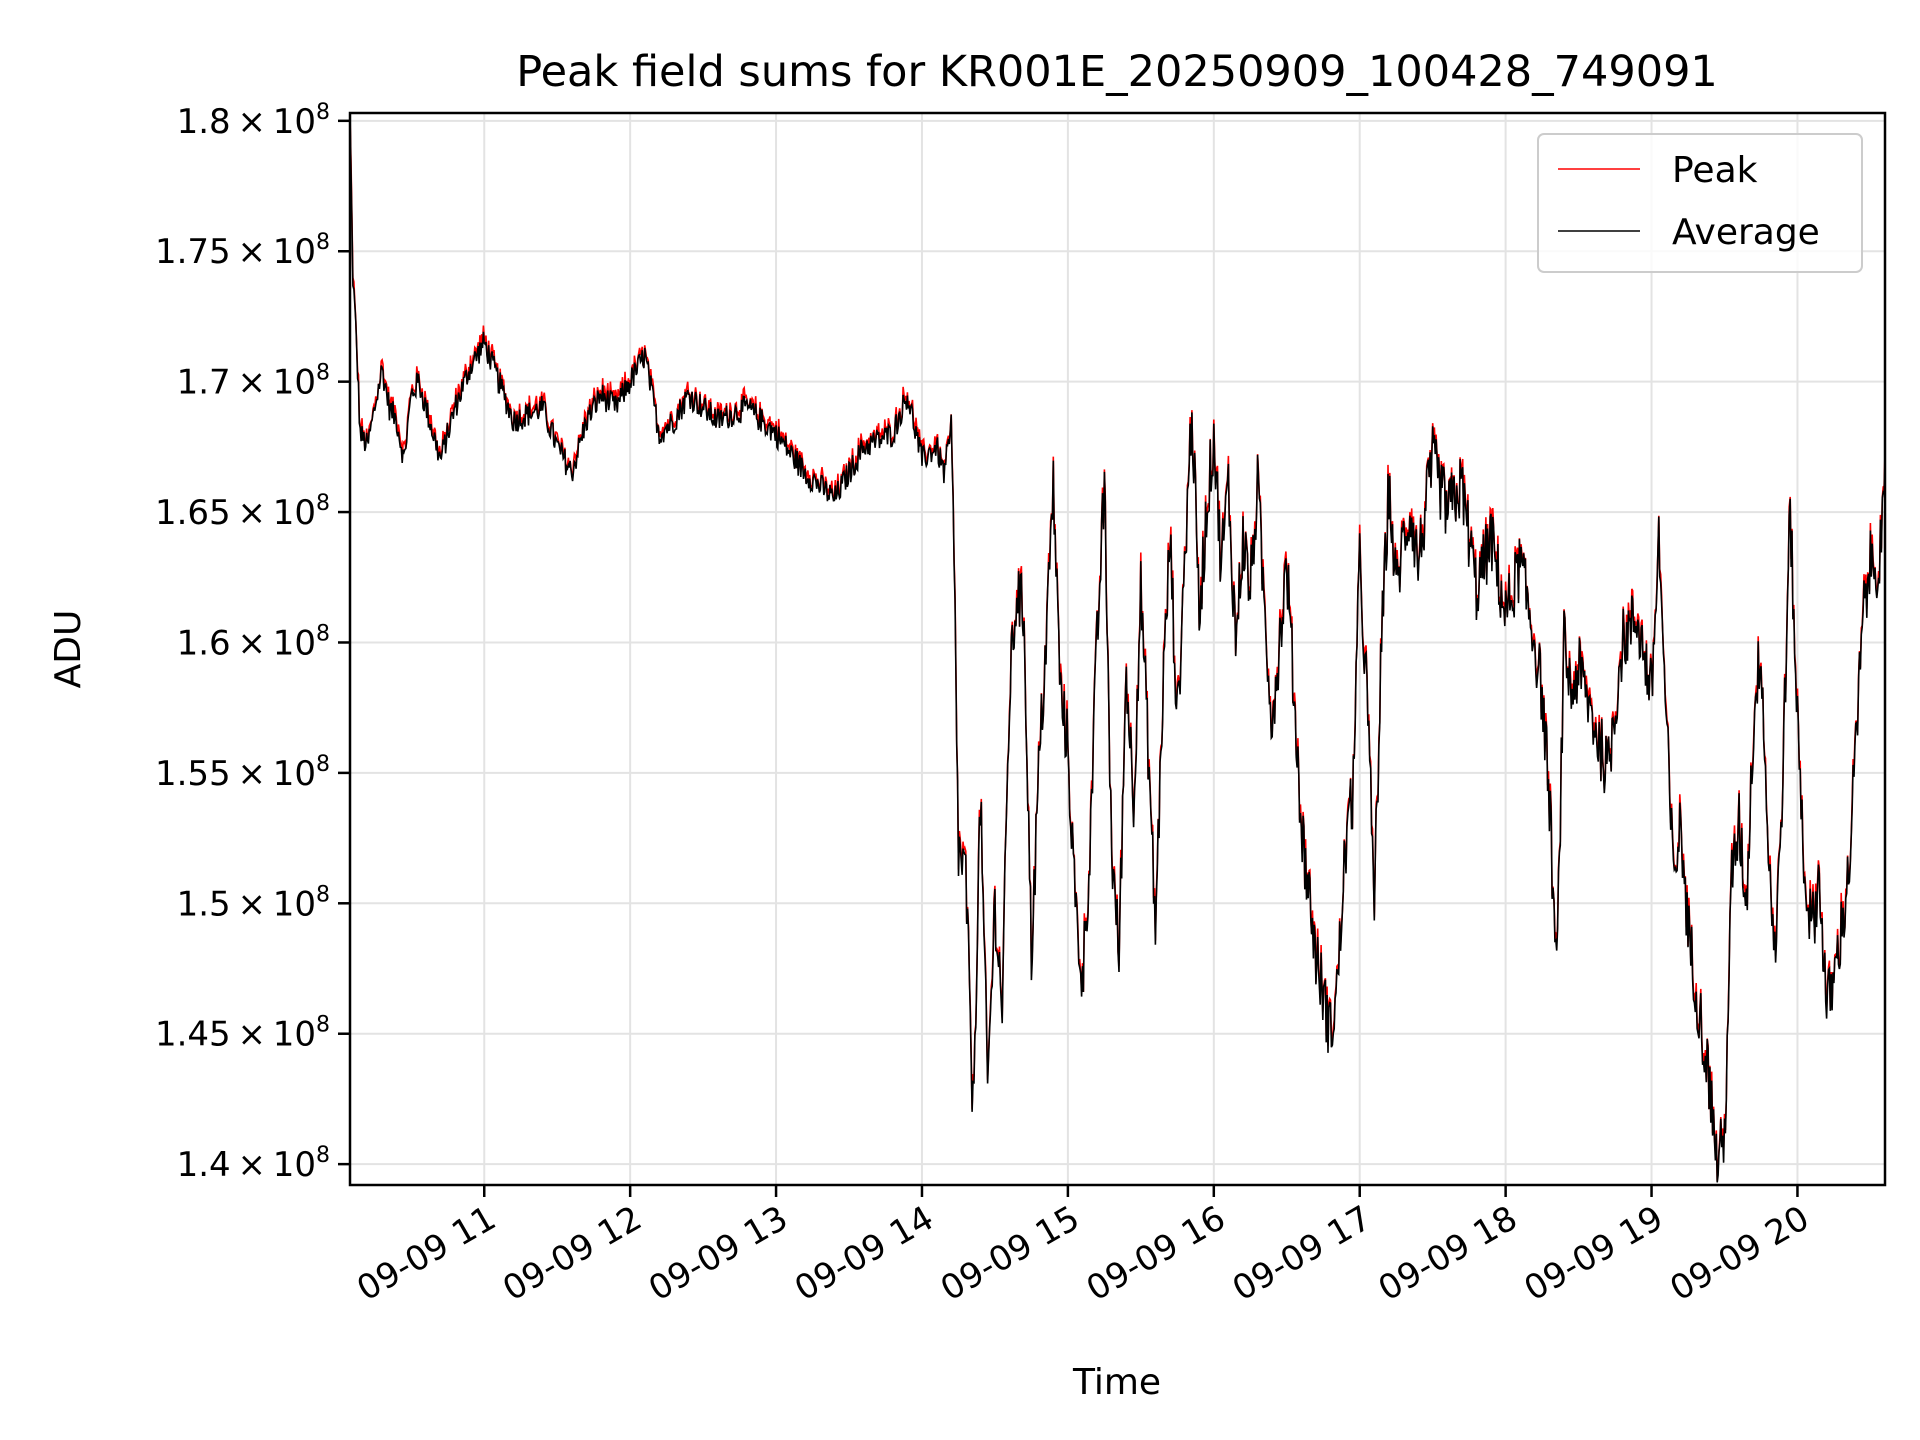  I want to click on x-tick-label: 09-09 11, so click(426, 1253).